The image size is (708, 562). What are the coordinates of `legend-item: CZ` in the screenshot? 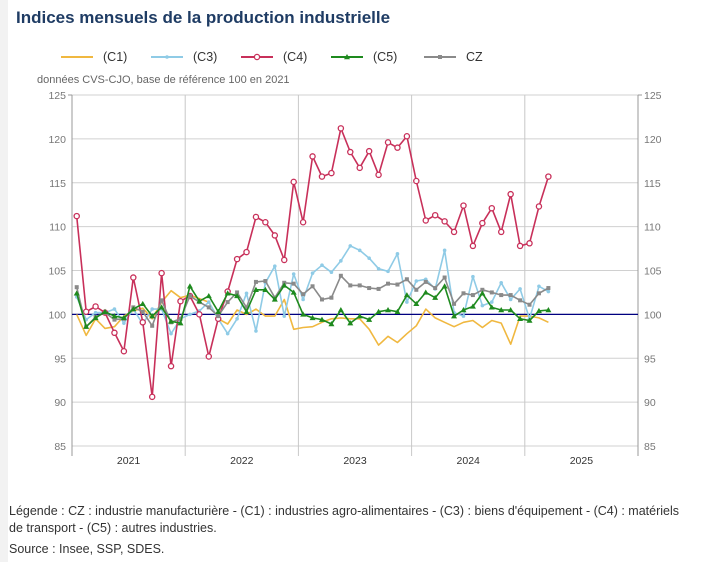 It's located at (453, 57).